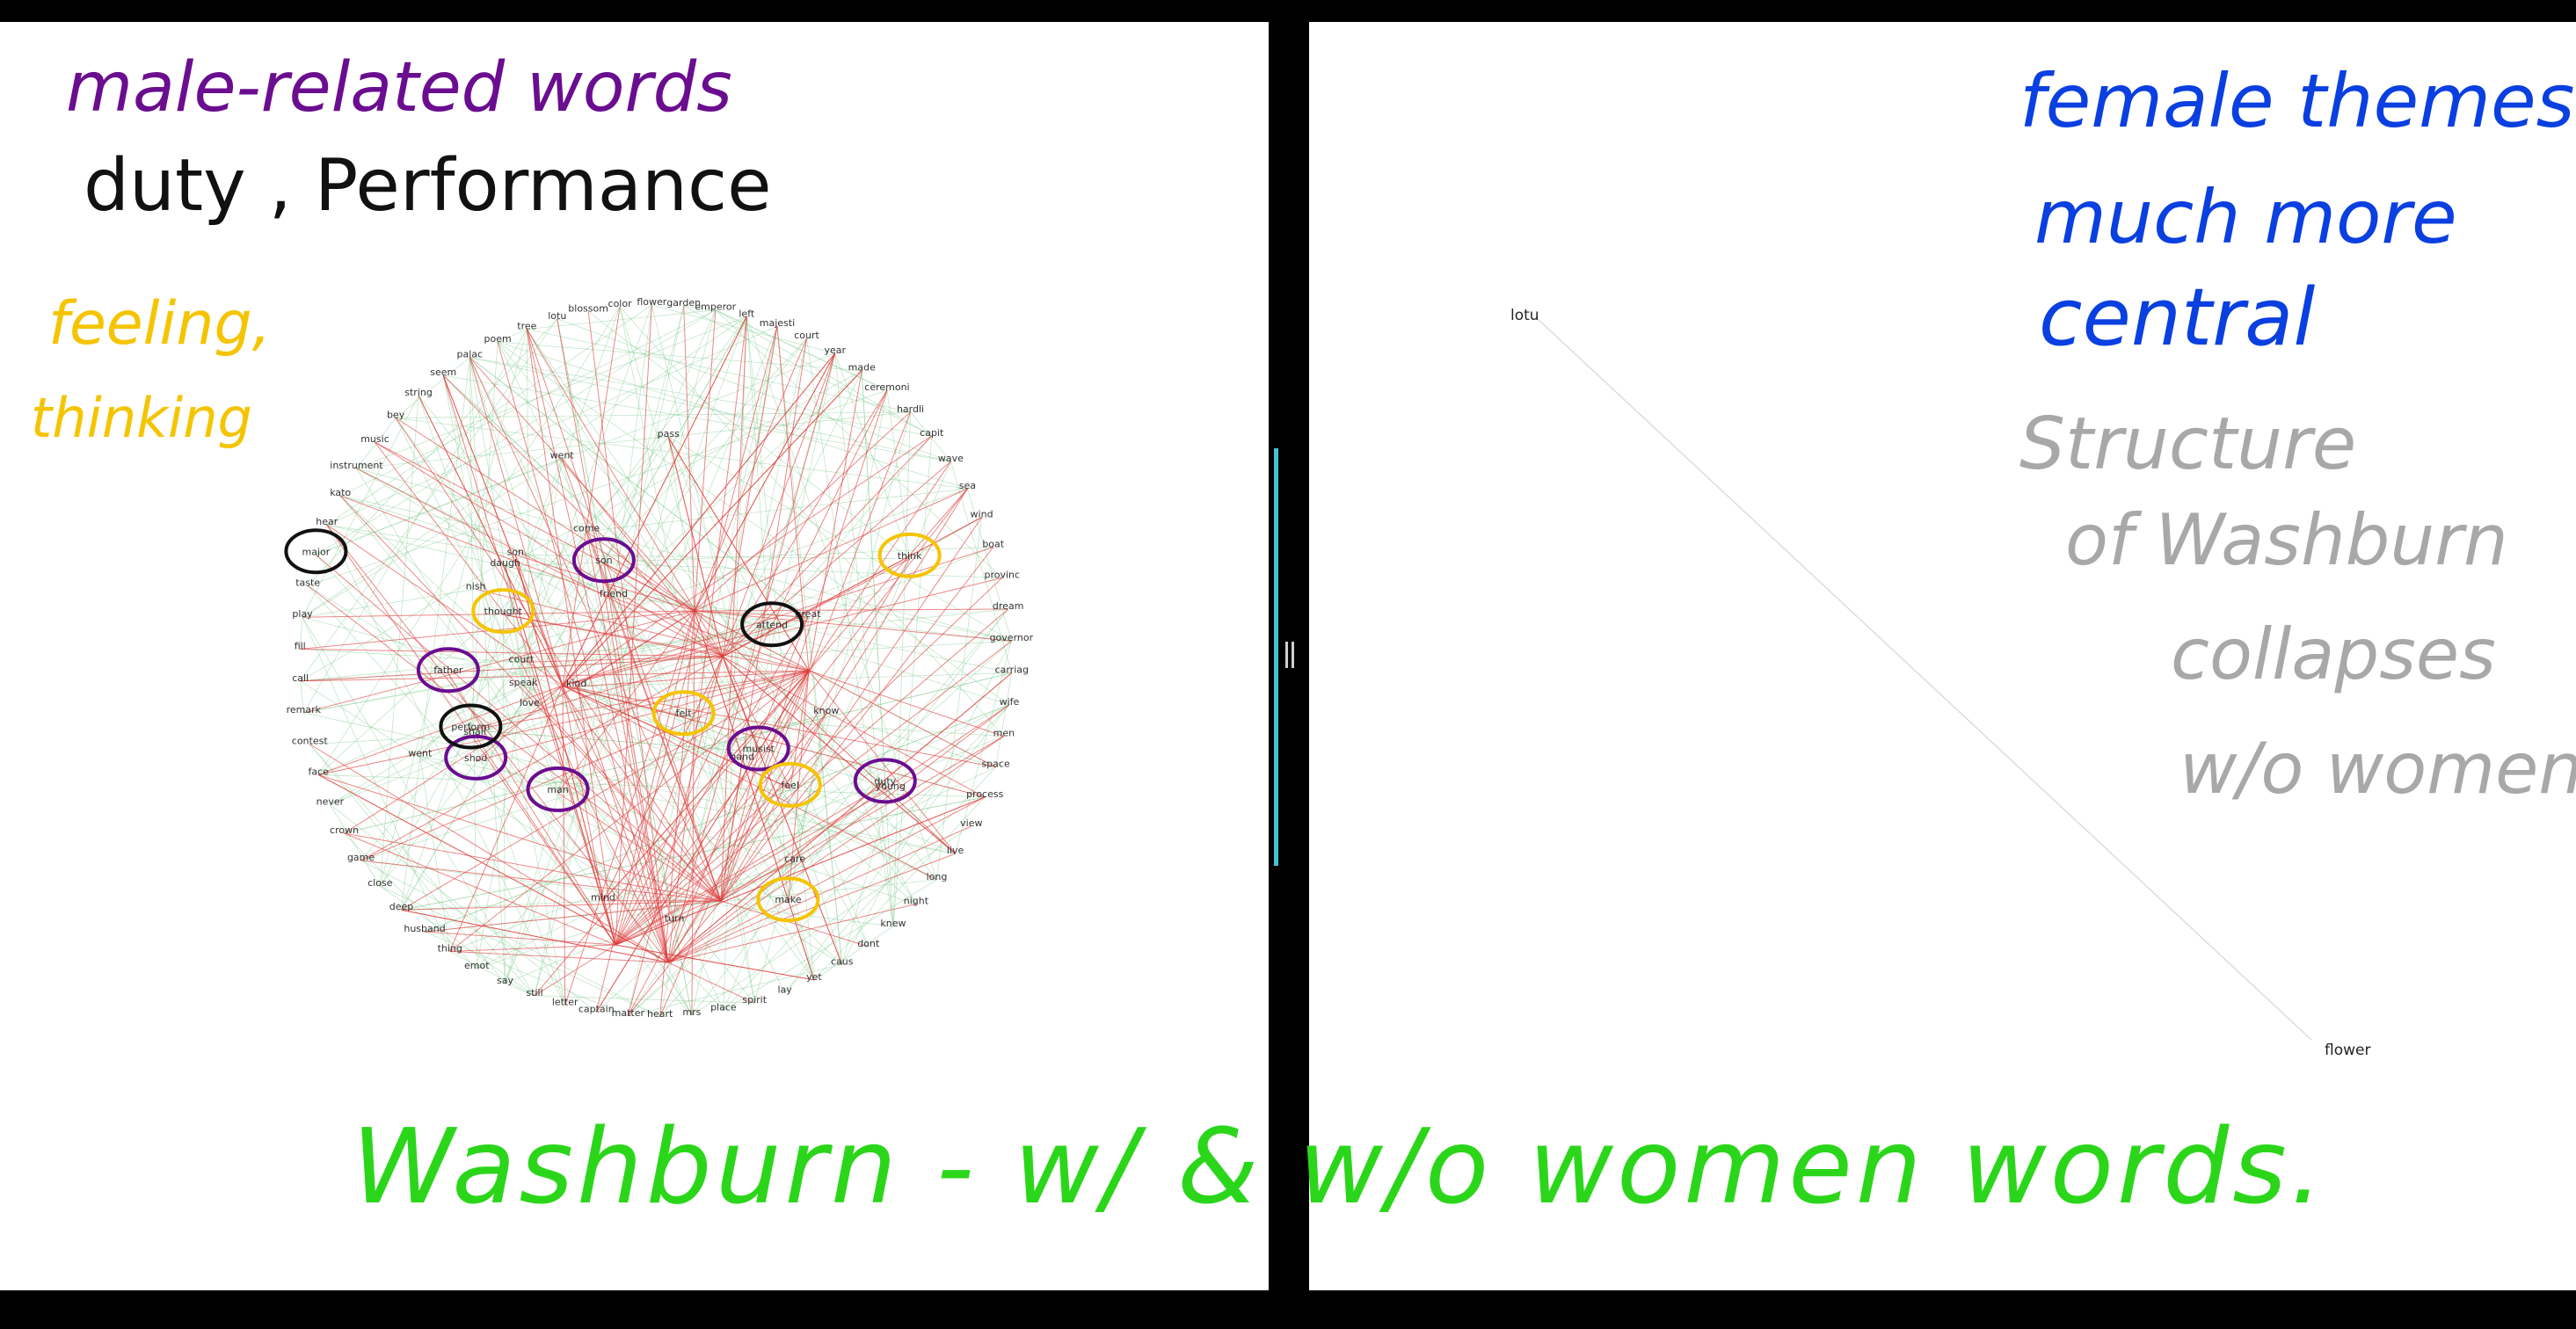 This screenshot has height=1329, width=2576. Describe the element at coordinates (503, 611) in the screenshot. I see `node-label: thought` at that location.